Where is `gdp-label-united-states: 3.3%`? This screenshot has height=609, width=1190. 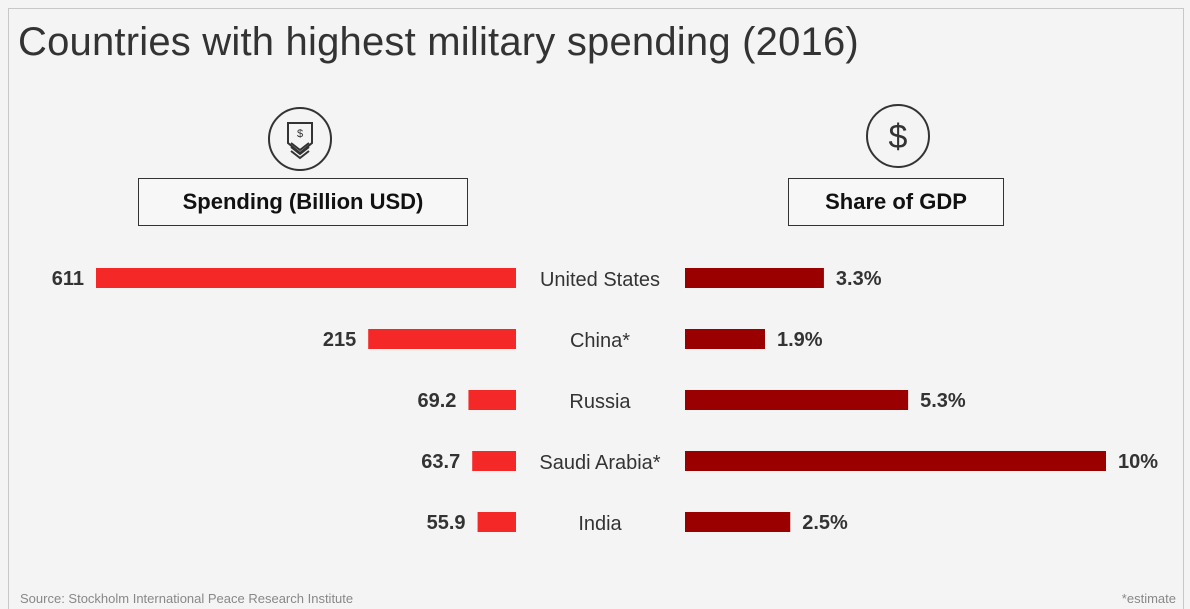 gdp-label-united-states: 3.3% is located at coordinates (859, 279).